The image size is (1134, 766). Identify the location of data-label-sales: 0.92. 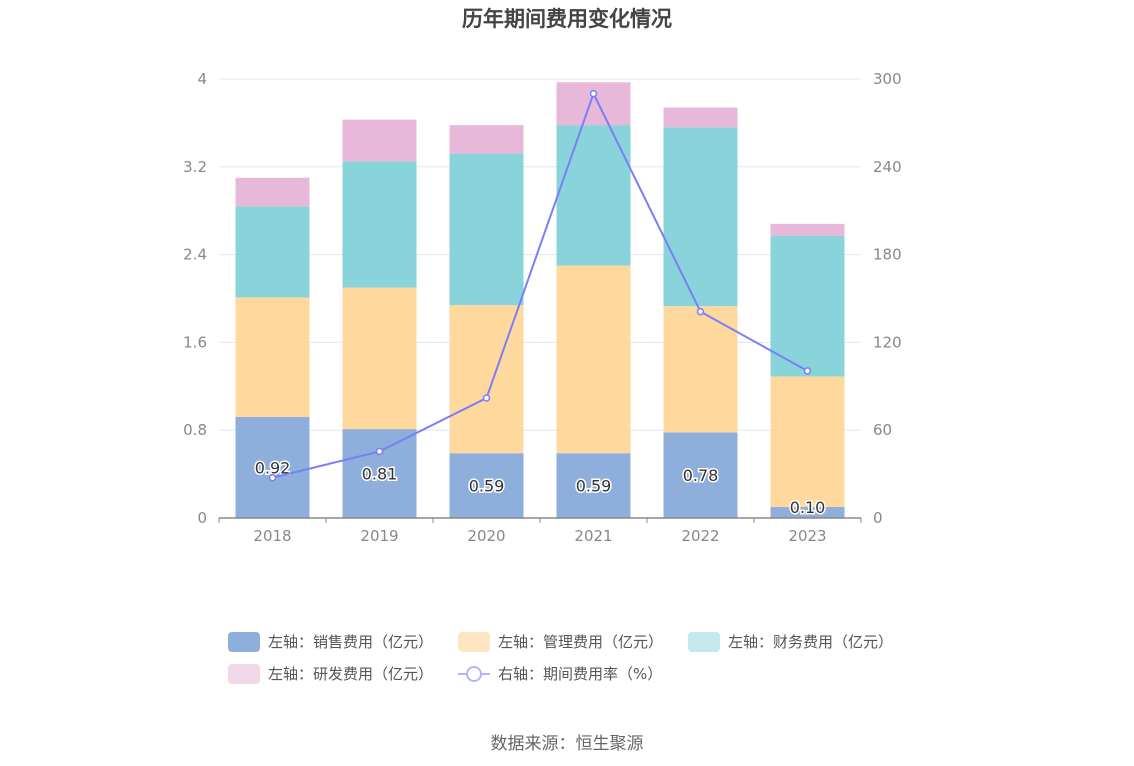
(273, 468).